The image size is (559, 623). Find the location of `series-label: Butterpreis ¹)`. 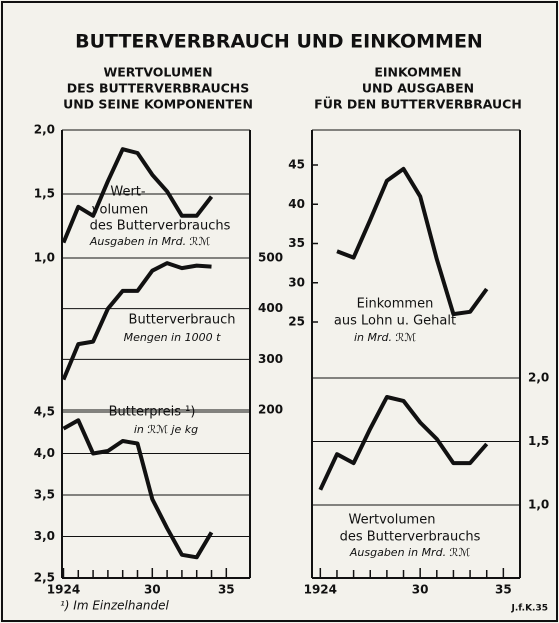

series-label: Butterpreis ¹) is located at coordinates (152, 412).